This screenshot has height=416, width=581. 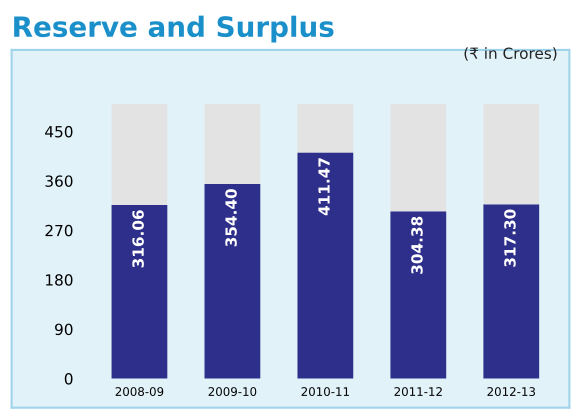 What do you see at coordinates (231, 217) in the screenshot?
I see `data-label: 354.40` at bounding box center [231, 217].